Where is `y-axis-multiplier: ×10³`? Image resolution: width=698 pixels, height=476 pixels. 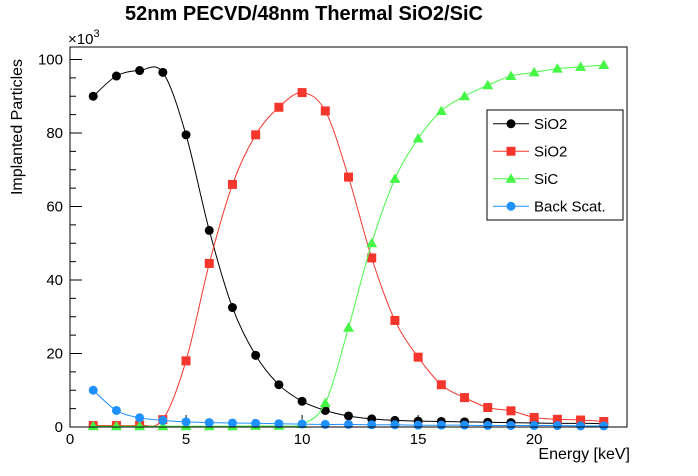
y-axis-multiplier: ×10³ is located at coordinates (84, 38).